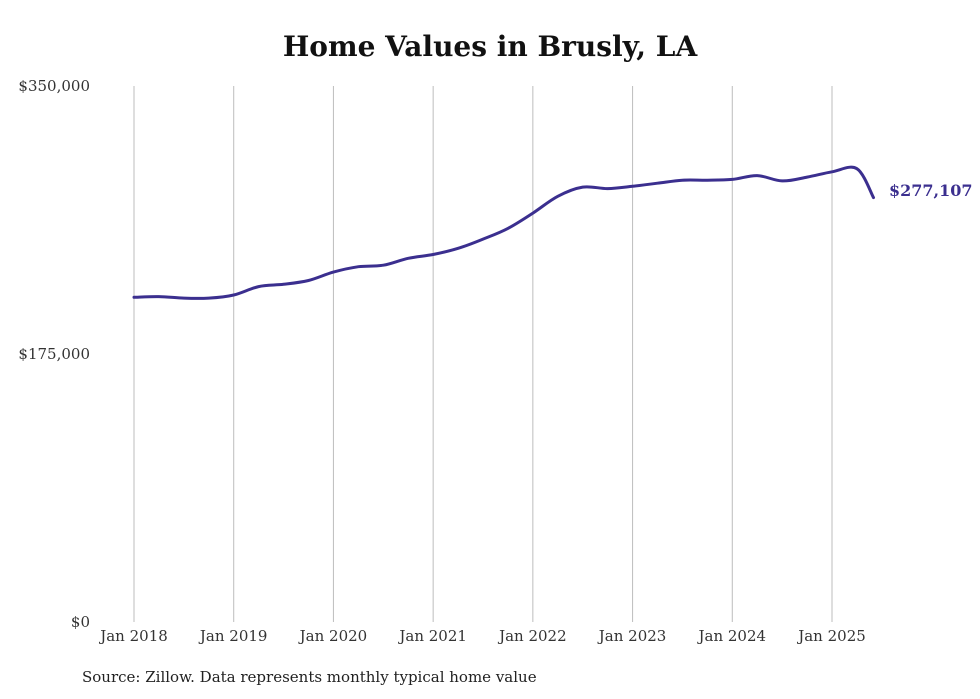 The width and height of the screenshot is (980, 699). What do you see at coordinates (333, 636) in the screenshot?
I see `x-tick-label: Jan 2020` at bounding box center [333, 636].